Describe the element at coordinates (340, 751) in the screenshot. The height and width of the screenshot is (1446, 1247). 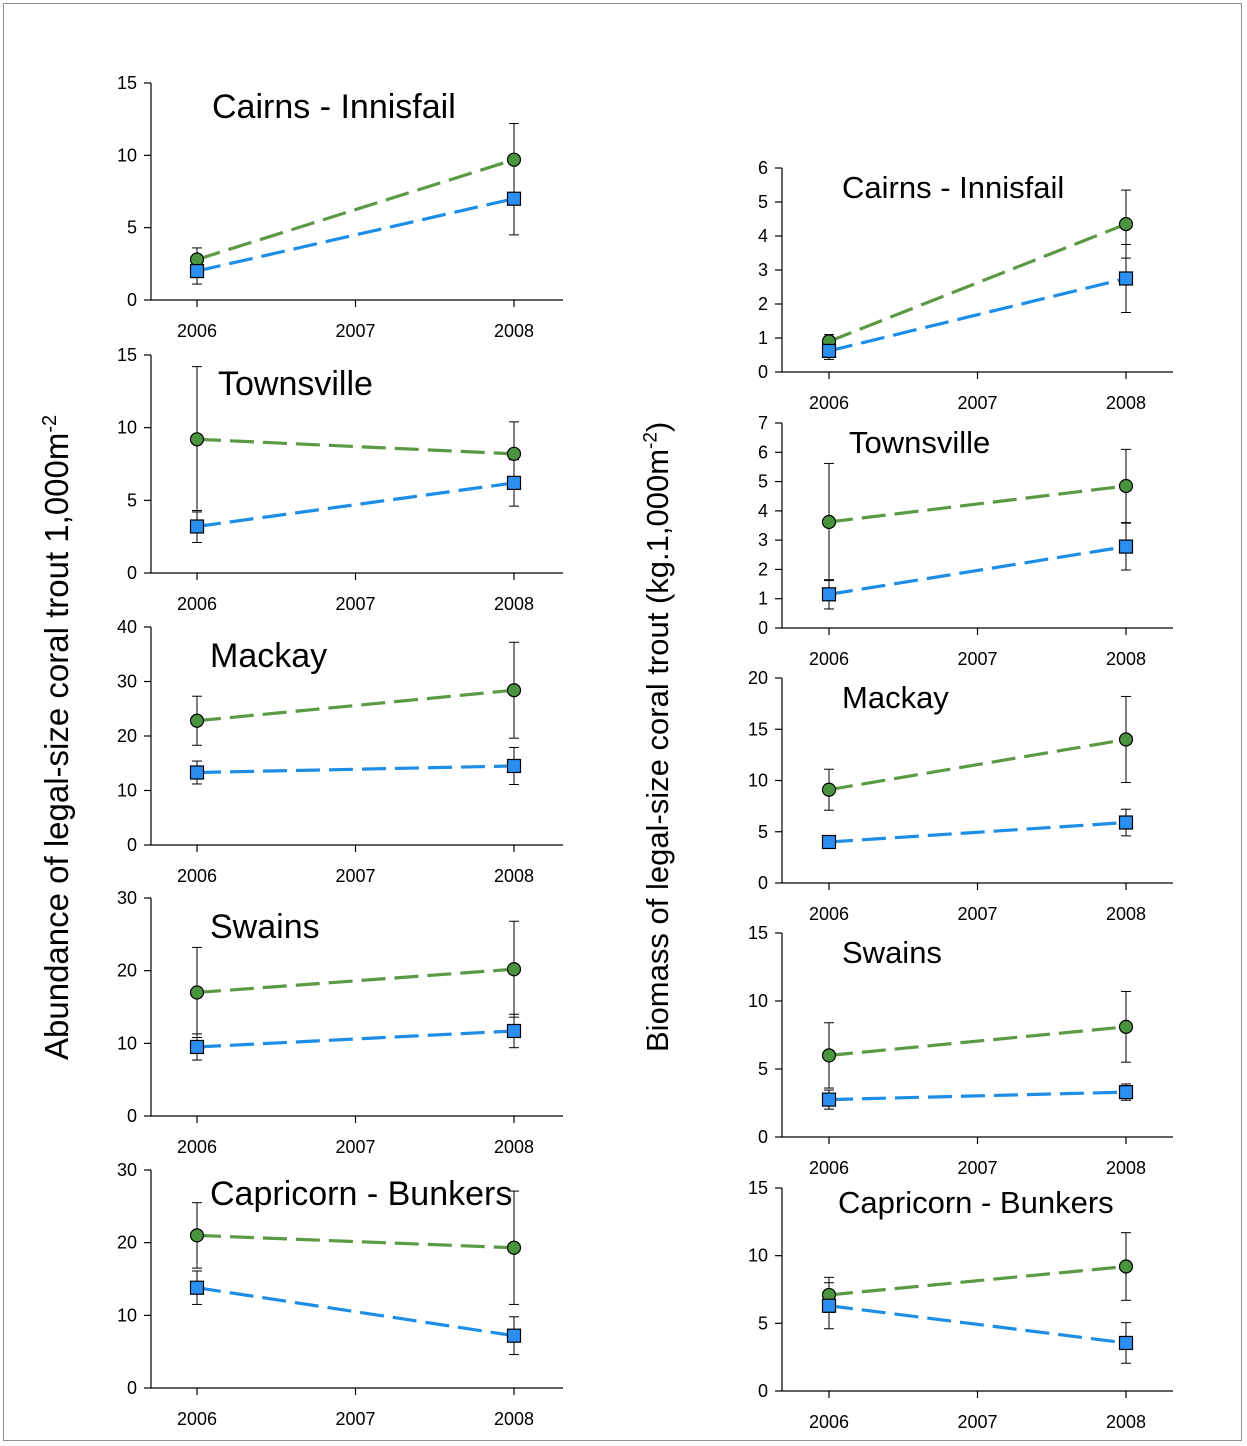
I see `chart-panel-left-3: 0 10 20 30 40 2006 2007 2008 Mackay` at that location.